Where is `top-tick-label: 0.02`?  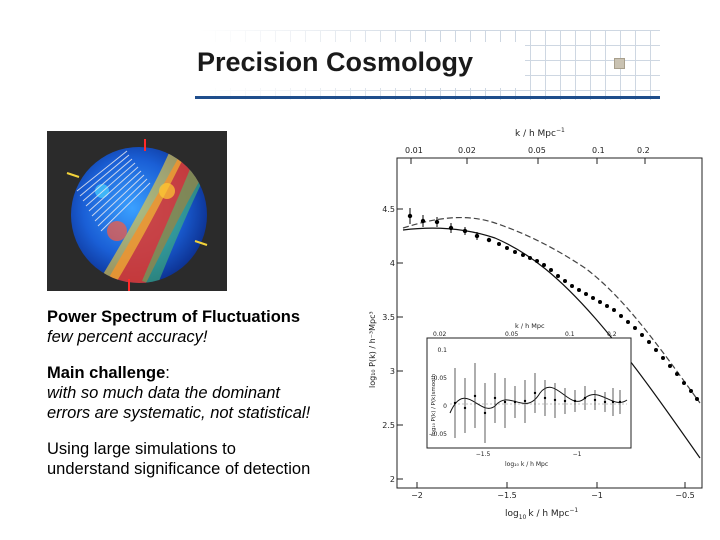
top-tick-label: 0.02 is located at coordinates (467, 150).